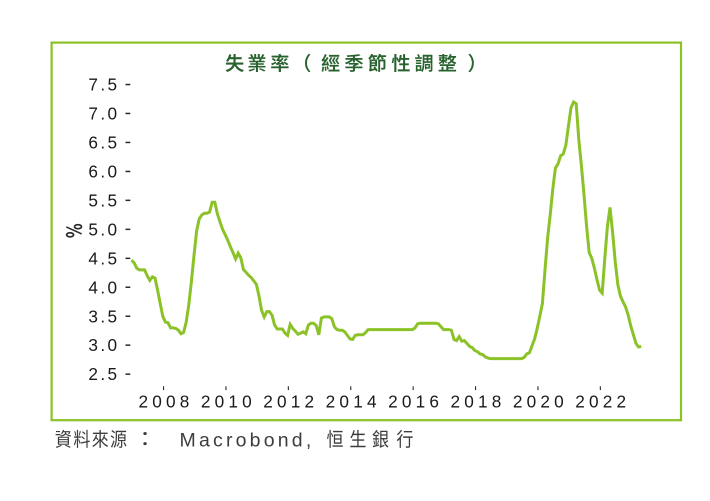 The width and height of the screenshot is (710, 501). I want to click on svg-text: 7.0, so click(103, 114).